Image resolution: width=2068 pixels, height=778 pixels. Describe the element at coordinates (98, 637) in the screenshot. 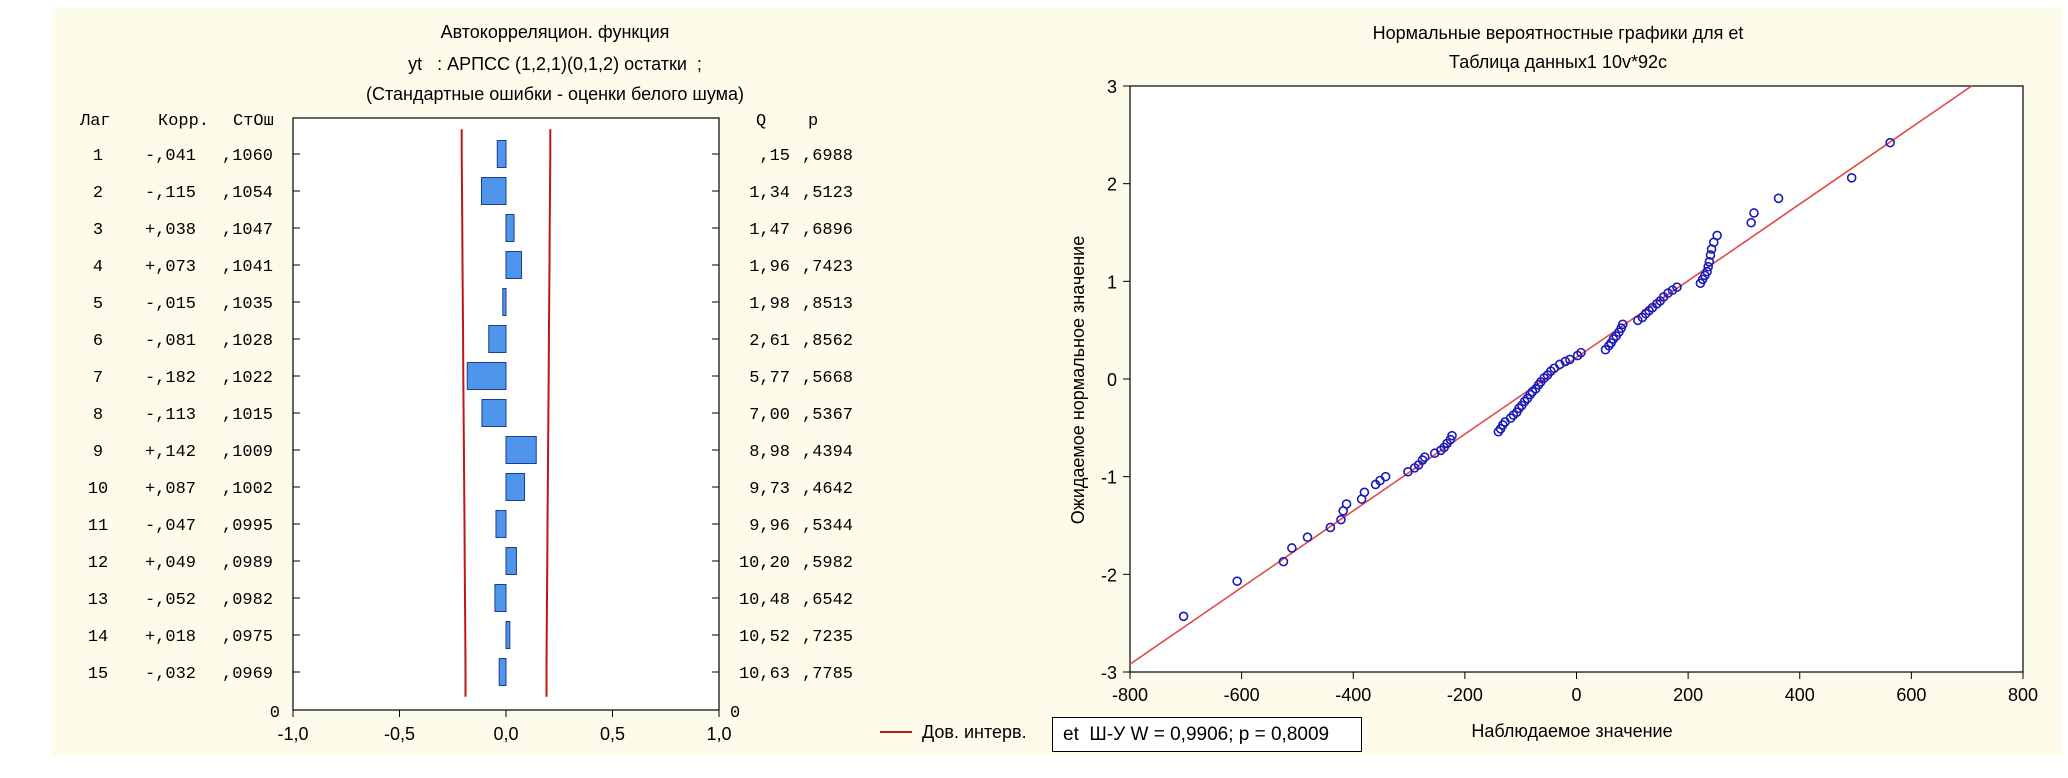

I see `acf-lag-label: 14` at that location.